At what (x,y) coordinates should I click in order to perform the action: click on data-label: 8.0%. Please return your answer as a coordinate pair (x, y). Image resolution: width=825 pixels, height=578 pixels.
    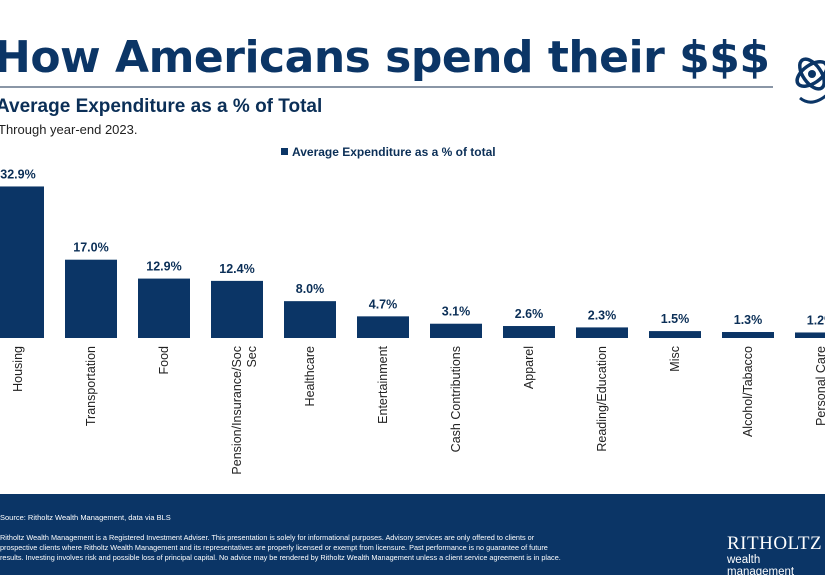
    Looking at the image, I should click on (310, 289).